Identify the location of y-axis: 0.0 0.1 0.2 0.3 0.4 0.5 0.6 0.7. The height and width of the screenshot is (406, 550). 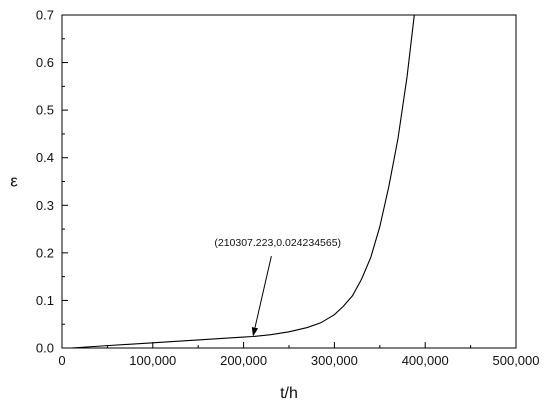
(52, 182).